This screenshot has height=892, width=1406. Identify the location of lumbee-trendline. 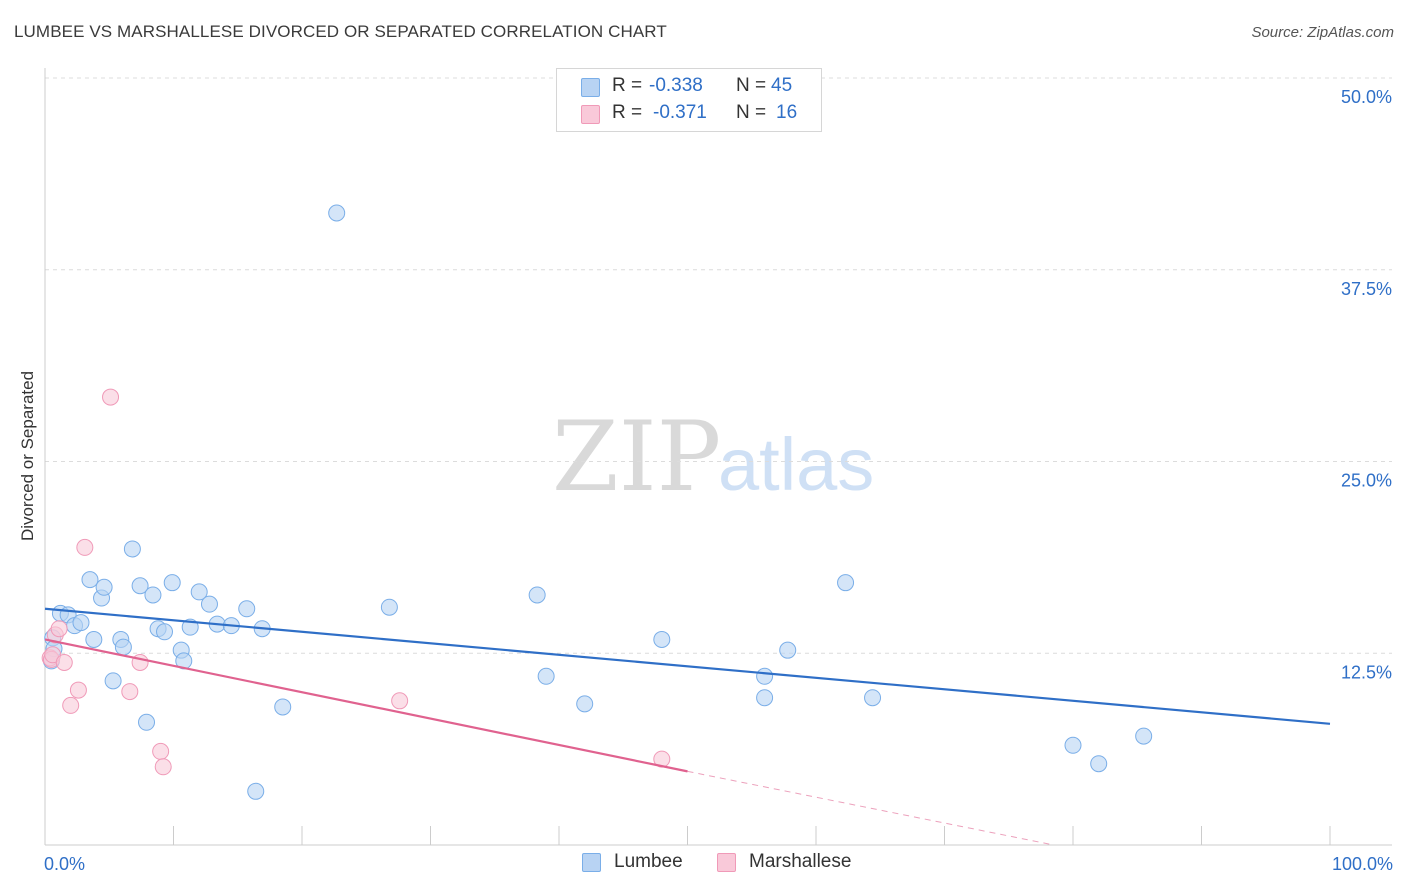
(687, 666).